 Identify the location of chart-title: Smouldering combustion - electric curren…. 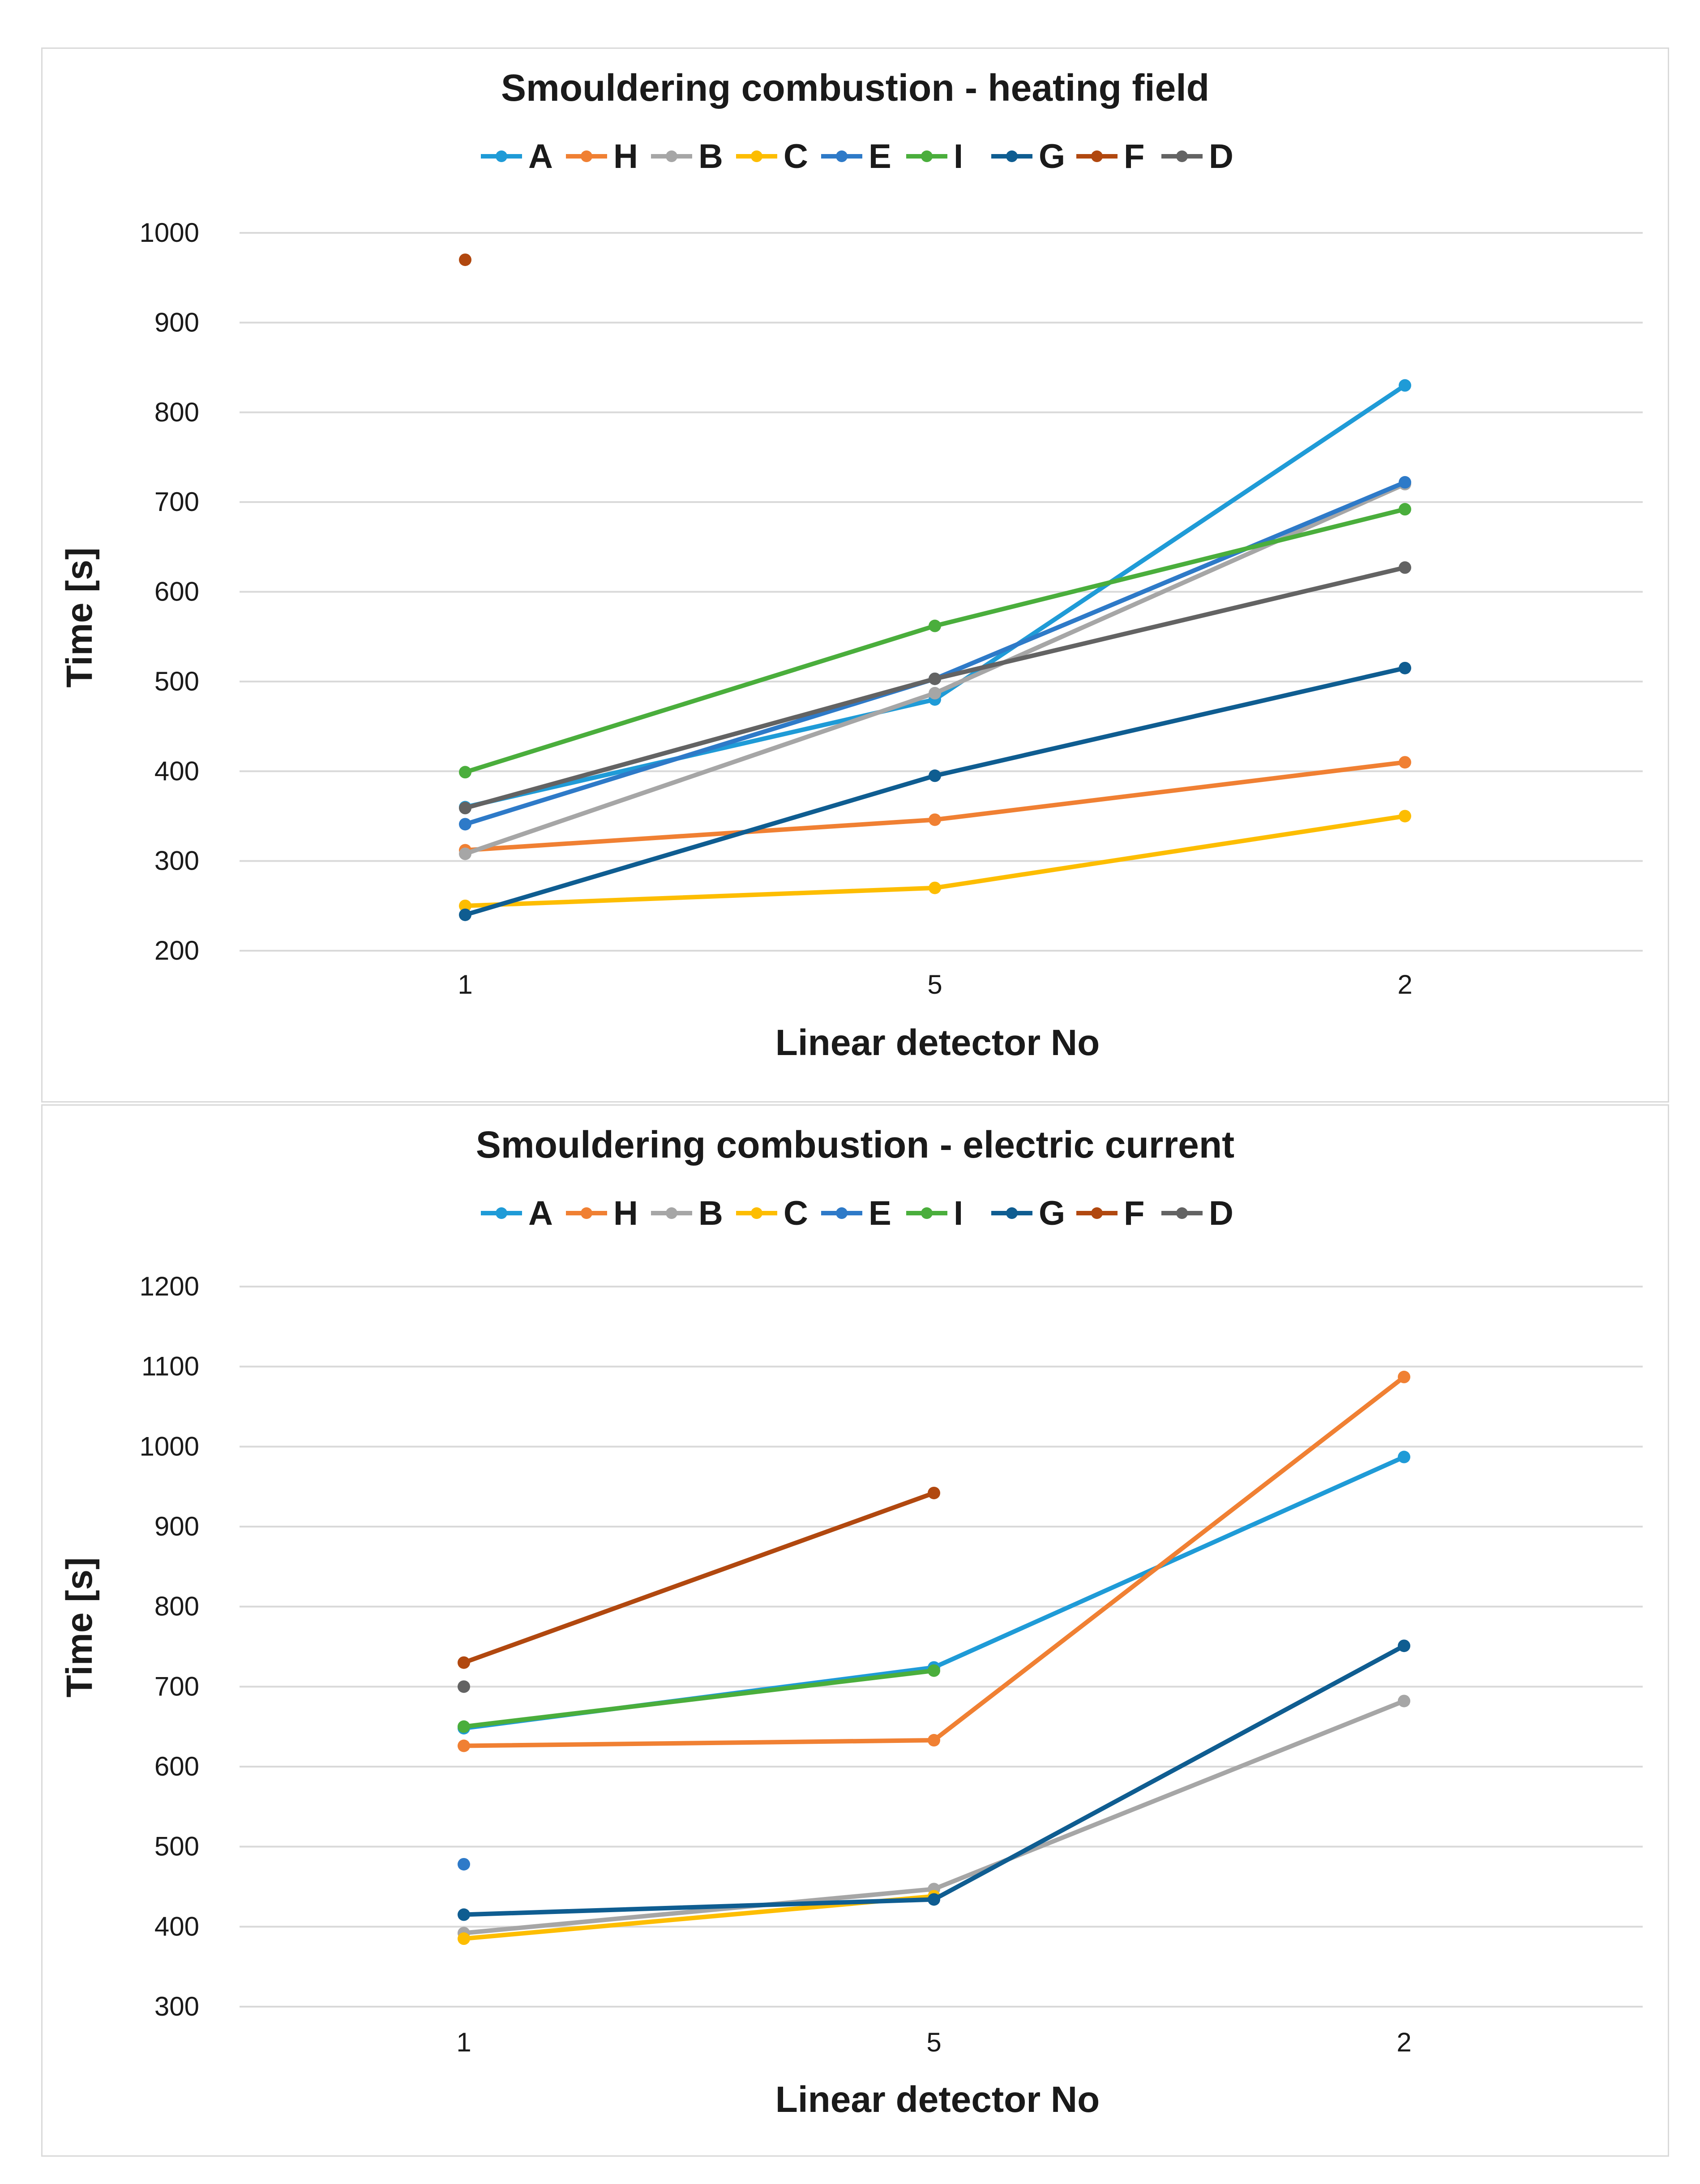
(855, 1145).